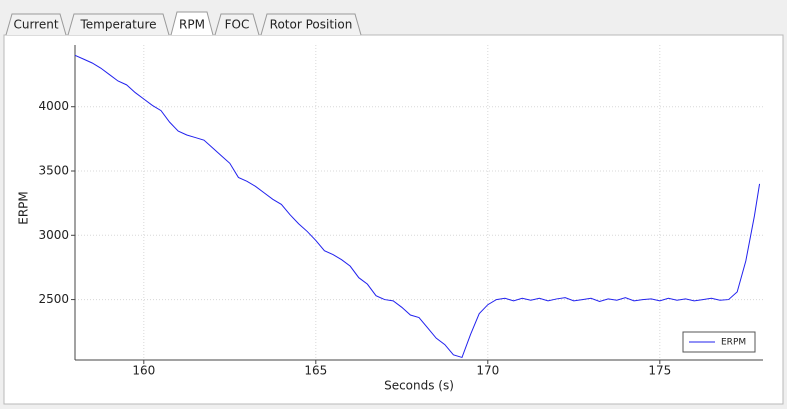 The image size is (787, 409). I want to click on y-tick-label: 3500, so click(53, 171).